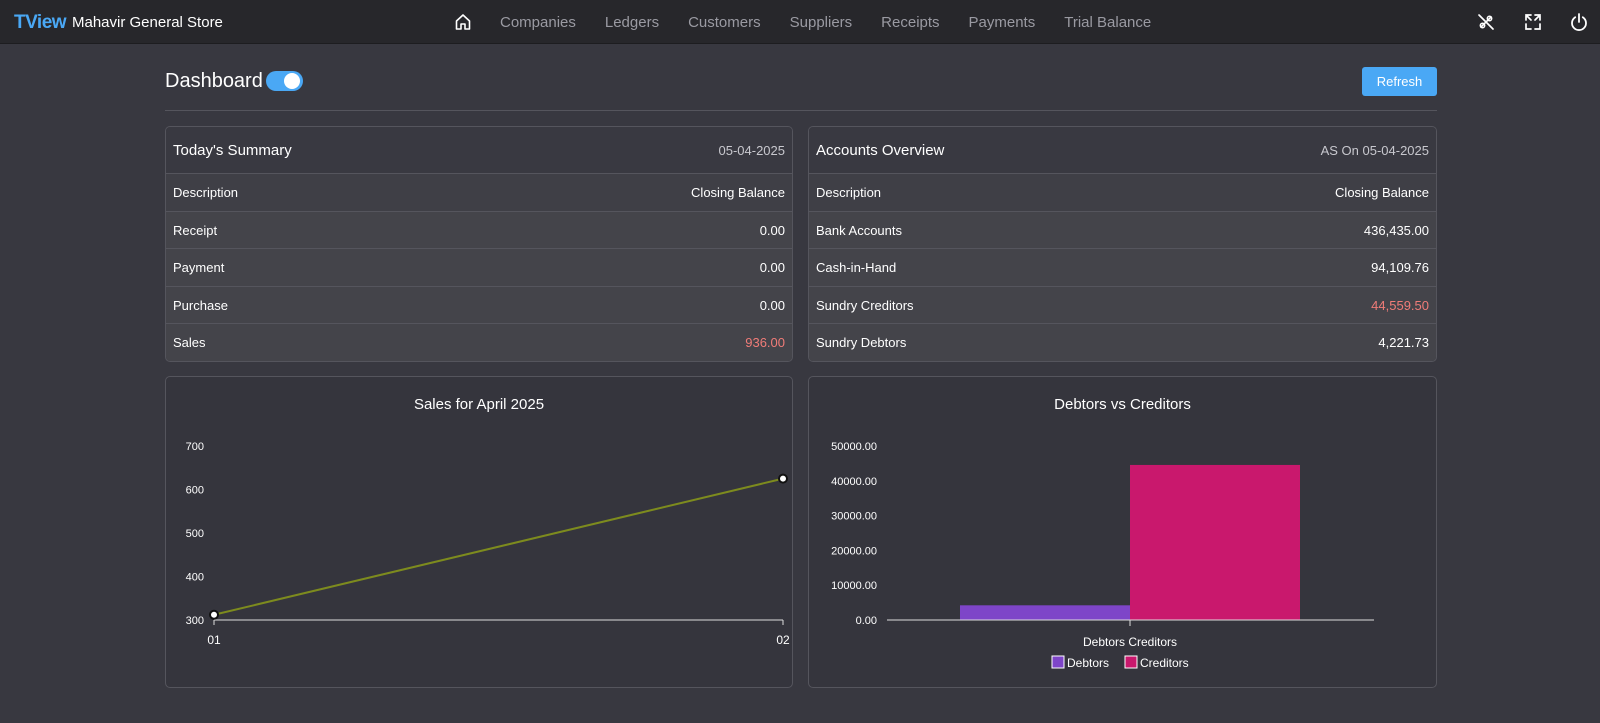  Describe the element at coordinates (200, 305) in the screenshot. I see `row-label: Purchase` at that location.